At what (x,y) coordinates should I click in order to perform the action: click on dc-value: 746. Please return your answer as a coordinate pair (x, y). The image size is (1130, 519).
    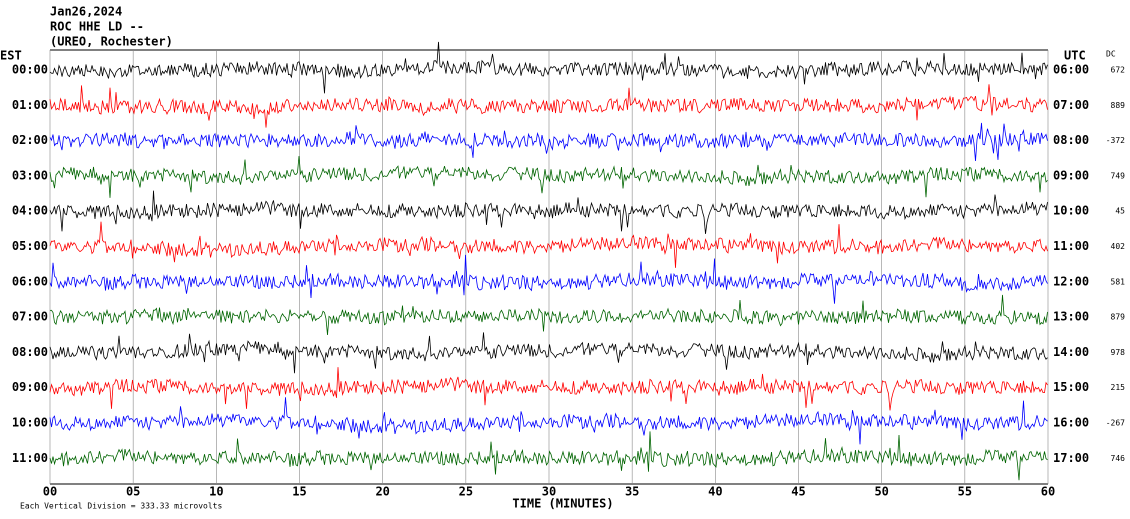
    Looking at the image, I should click on (1118, 458).